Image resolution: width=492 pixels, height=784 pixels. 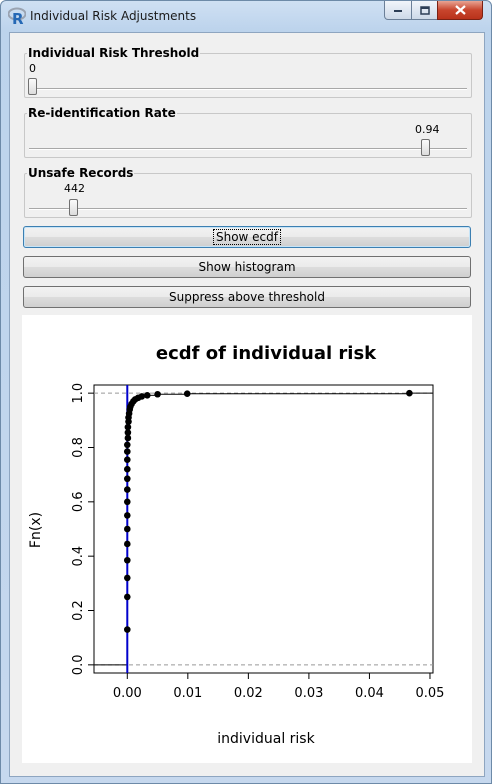 What do you see at coordinates (425, 147) in the screenshot?
I see `reidentification-slider-thumb` at bounding box center [425, 147].